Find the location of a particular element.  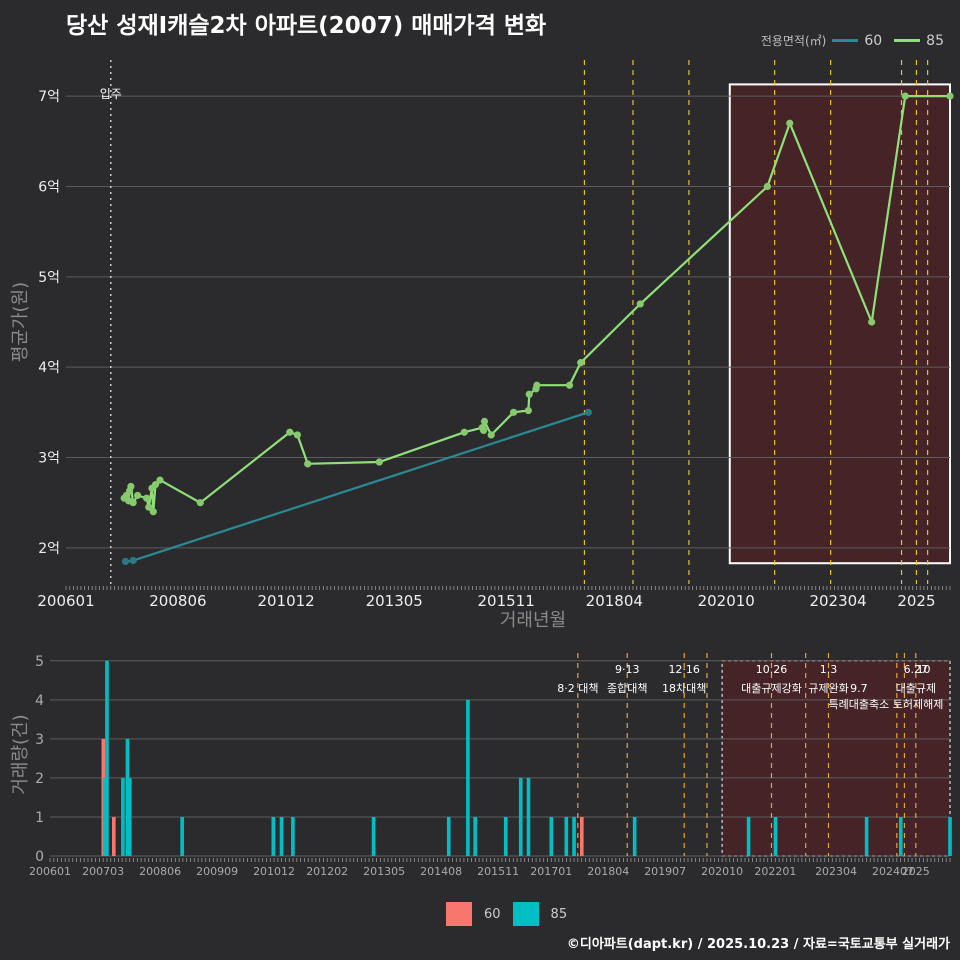

policy-annotation: 1.3 is located at coordinates (829, 669).